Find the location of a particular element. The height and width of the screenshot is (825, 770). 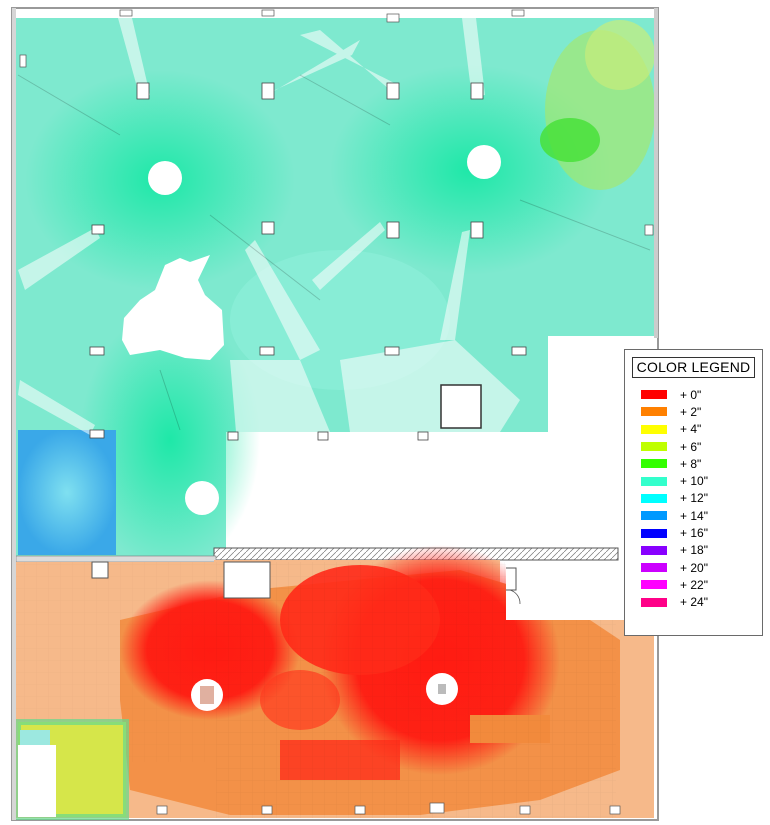

legend-label: + 24" is located at coordinates (694, 602).